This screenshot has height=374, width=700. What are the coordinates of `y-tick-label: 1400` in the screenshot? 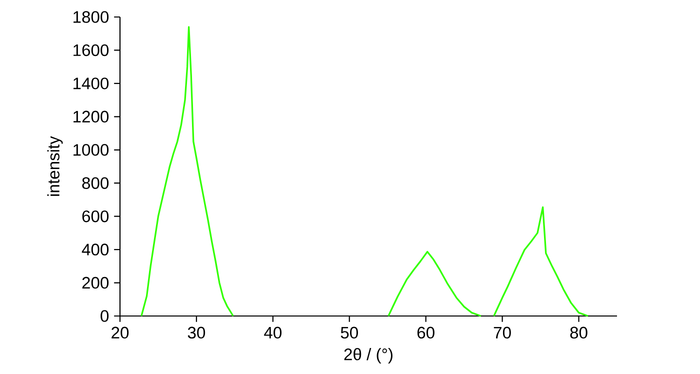 It's located at (91, 84).